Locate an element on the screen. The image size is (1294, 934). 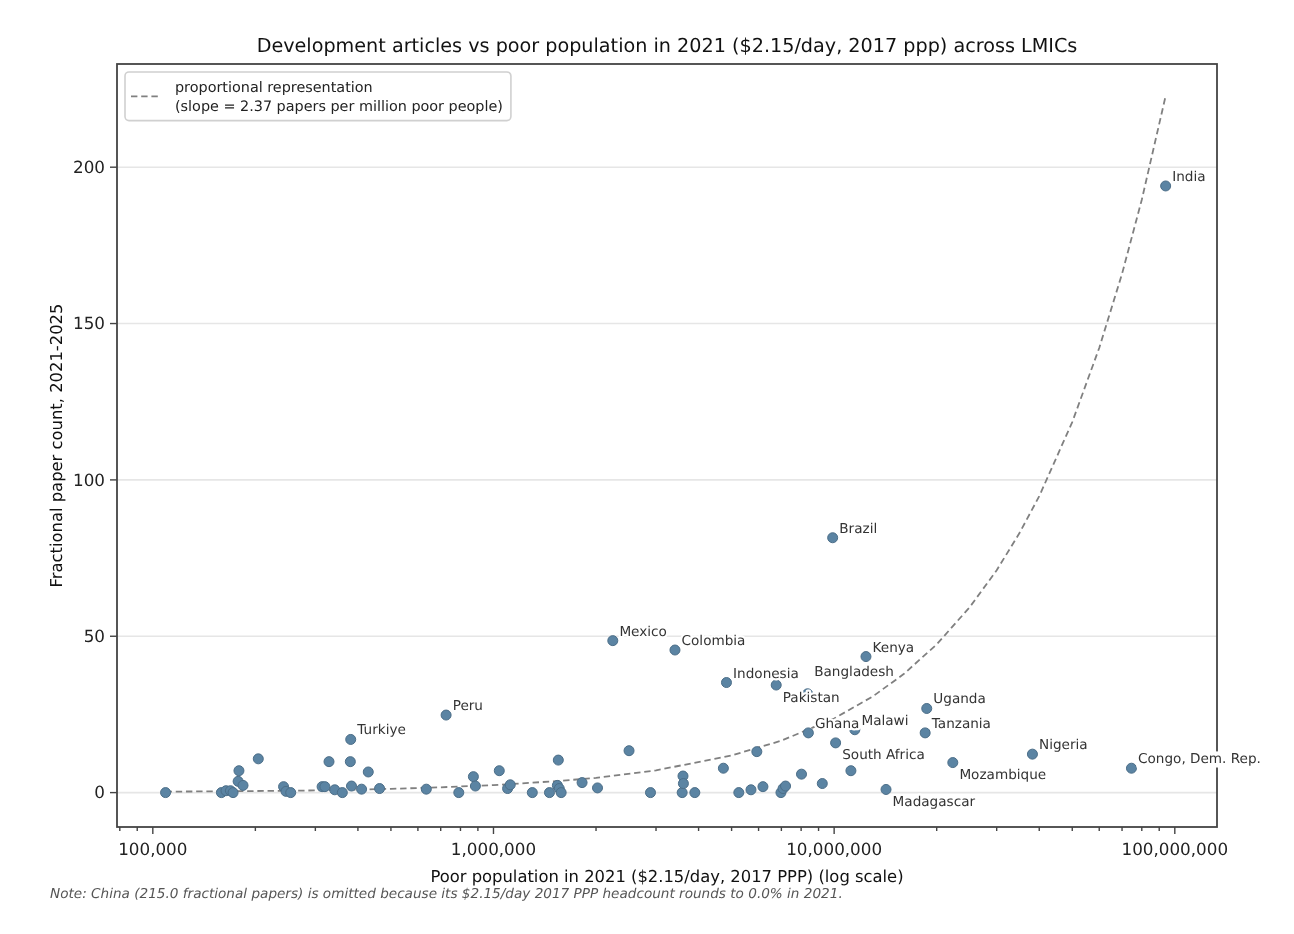
y-tick-label: 100 is located at coordinates (89, 479).